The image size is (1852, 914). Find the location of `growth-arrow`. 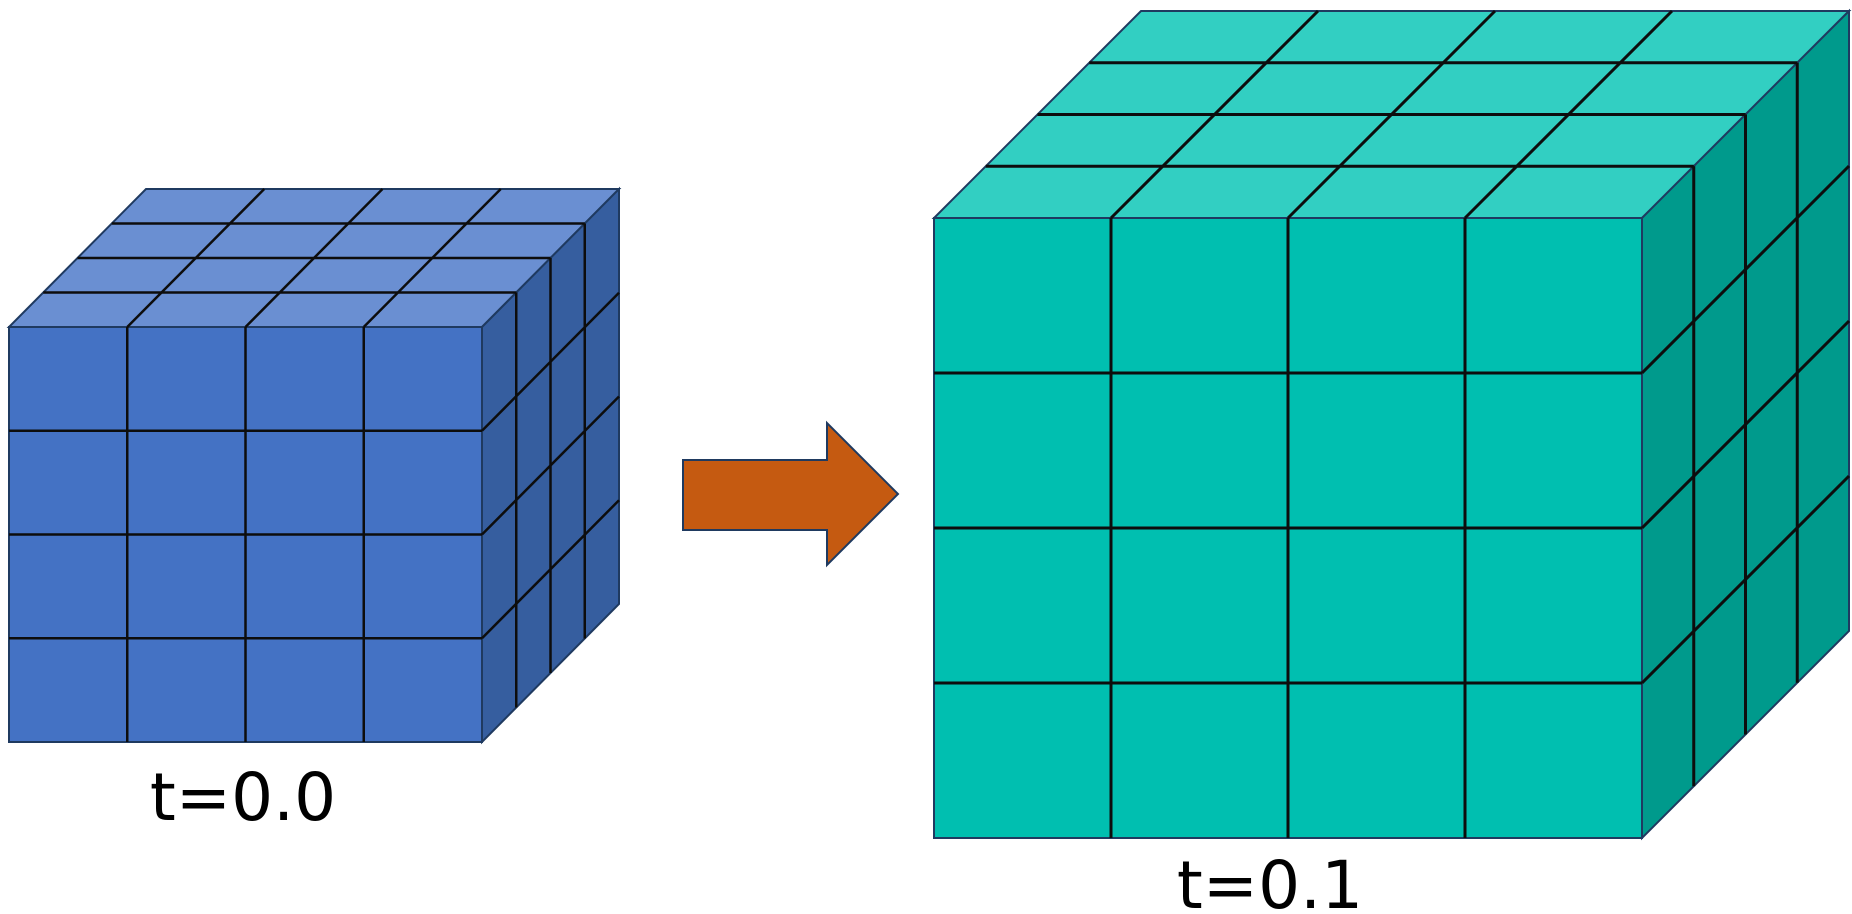

growth-arrow is located at coordinates (791, 494).